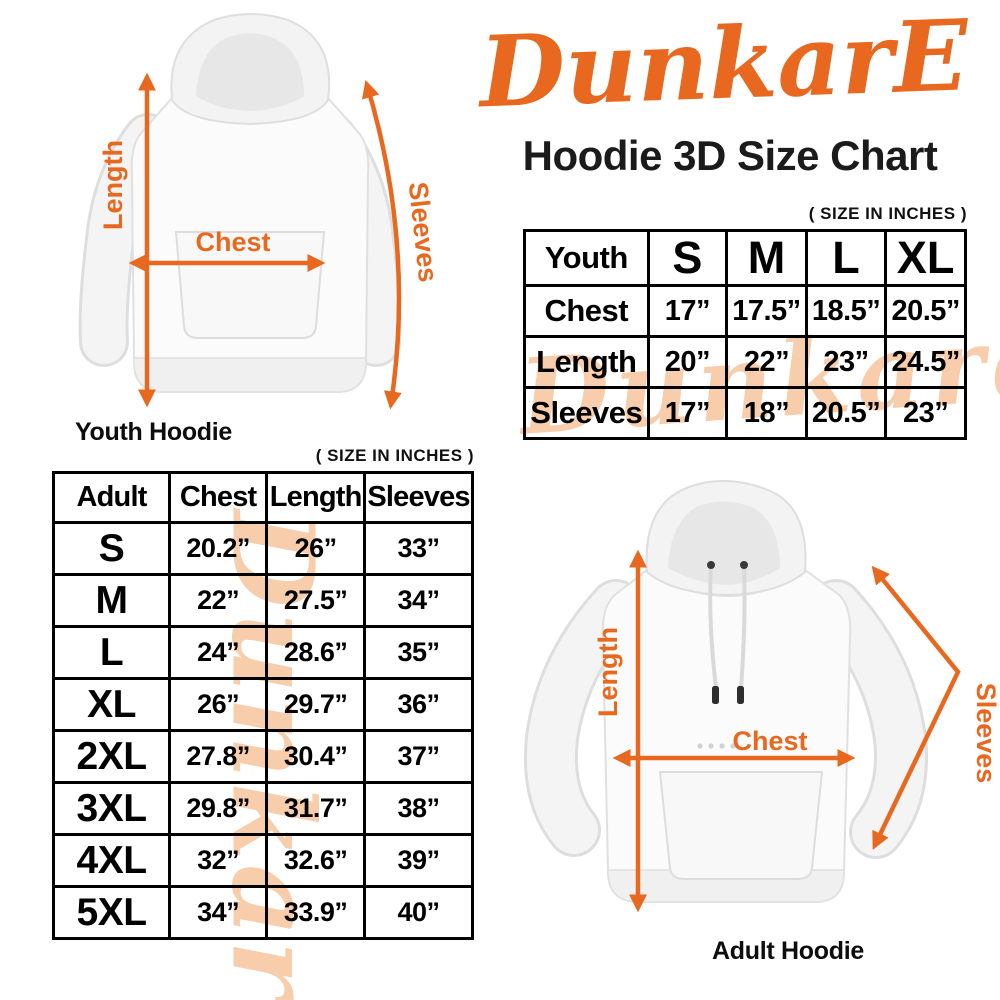 The image size is (1000, 1000). What do you see at coordinates (741, 825) in the screenshot?
I see `adult-kangaroo-pocket` at bounding box center [741, 825].